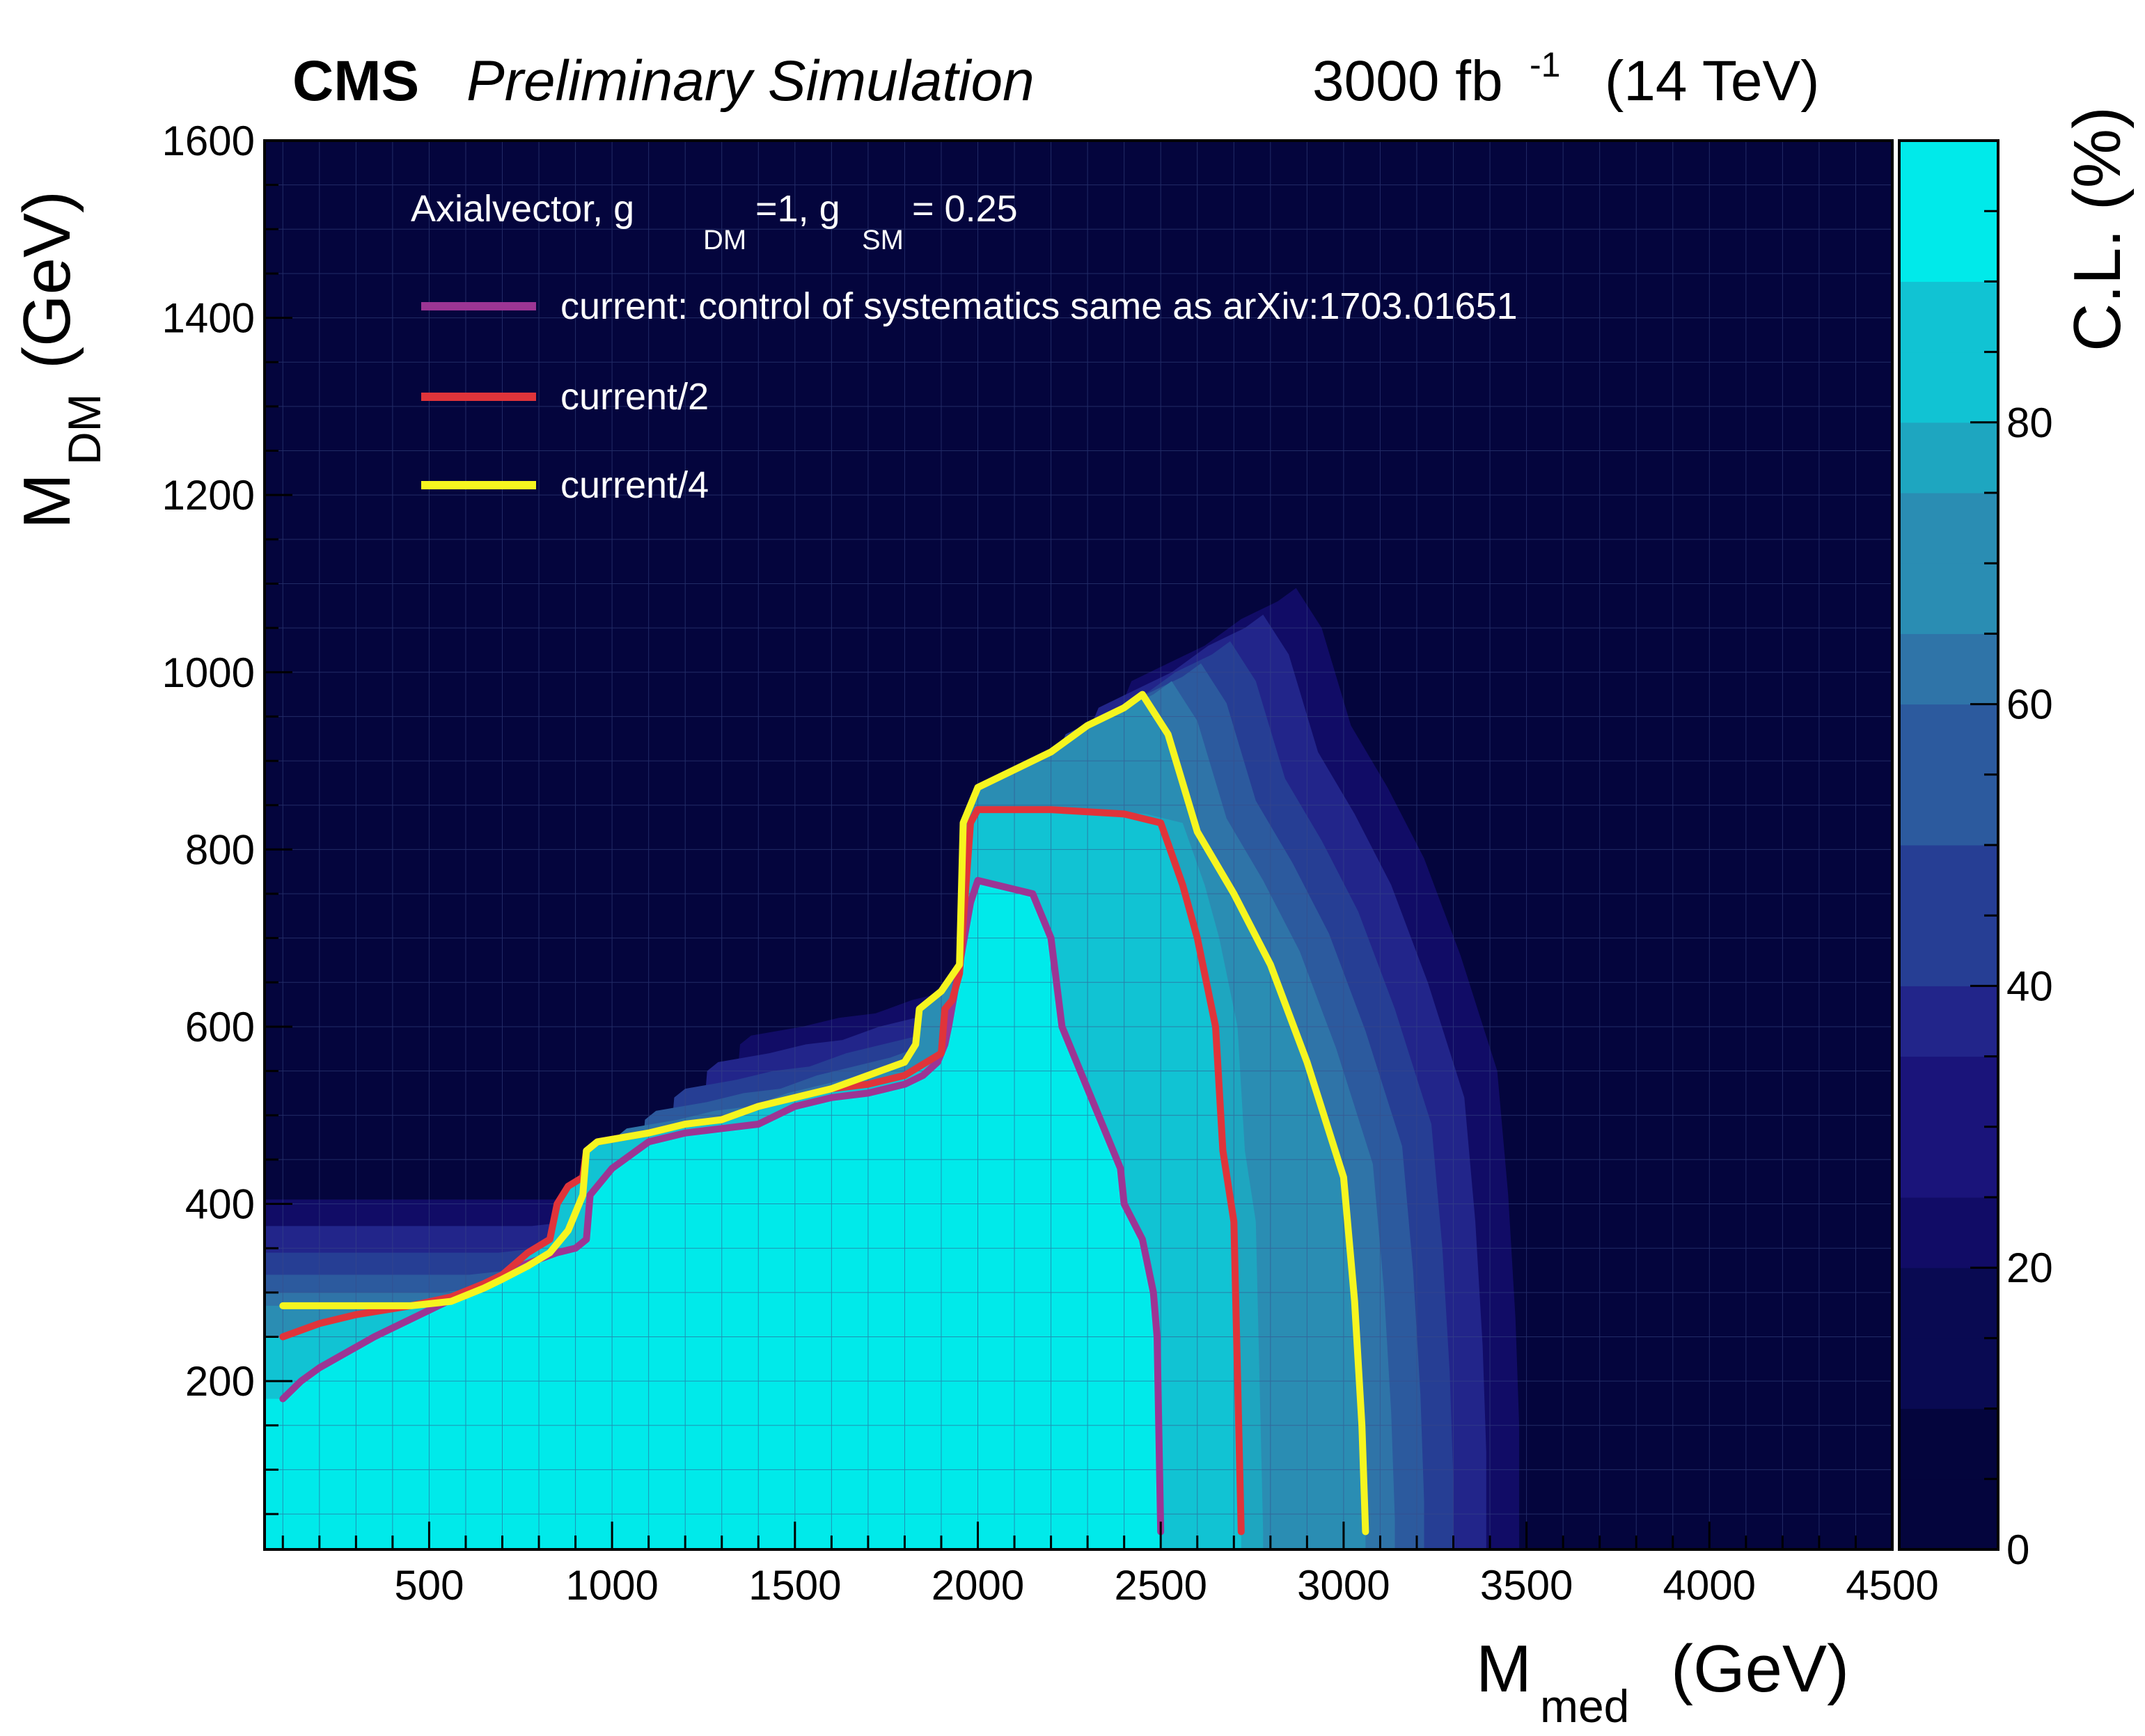 This screenshot has height=1736, width=2145. I want to click on x-tick-label: 3000, so click(1343, 1585).